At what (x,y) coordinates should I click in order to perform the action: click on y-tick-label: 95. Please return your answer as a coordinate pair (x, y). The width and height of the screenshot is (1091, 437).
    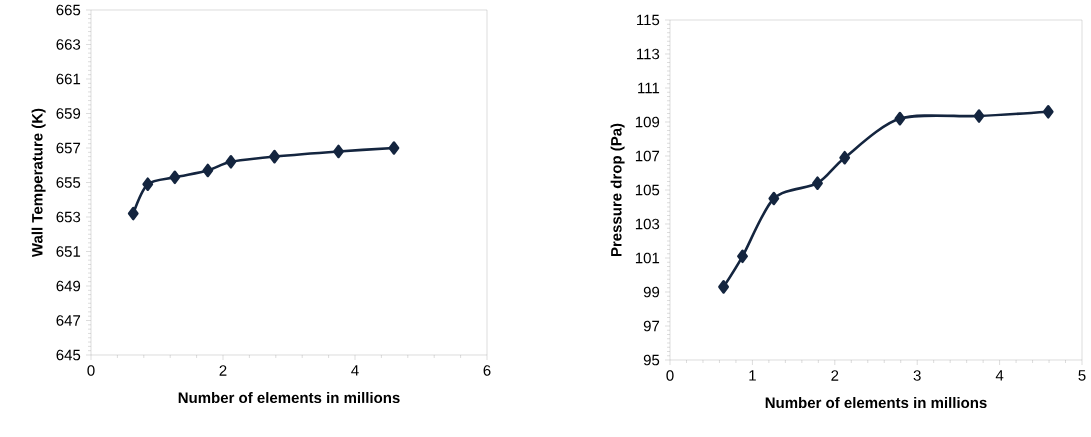
    Looking at the image, I should click on (651, 360).